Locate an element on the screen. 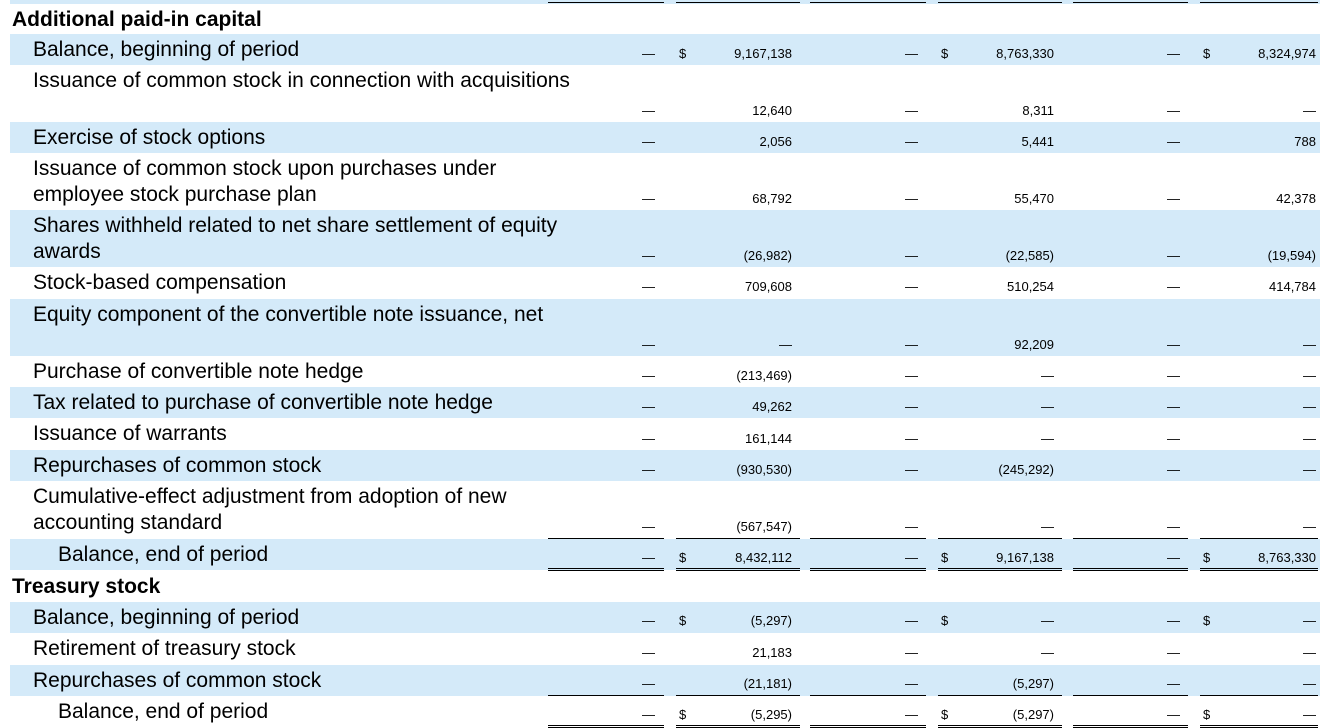 The height and width of the screenshot is (728, 1331). amount-cell: (930,530) is located at coordinates (764, 469).